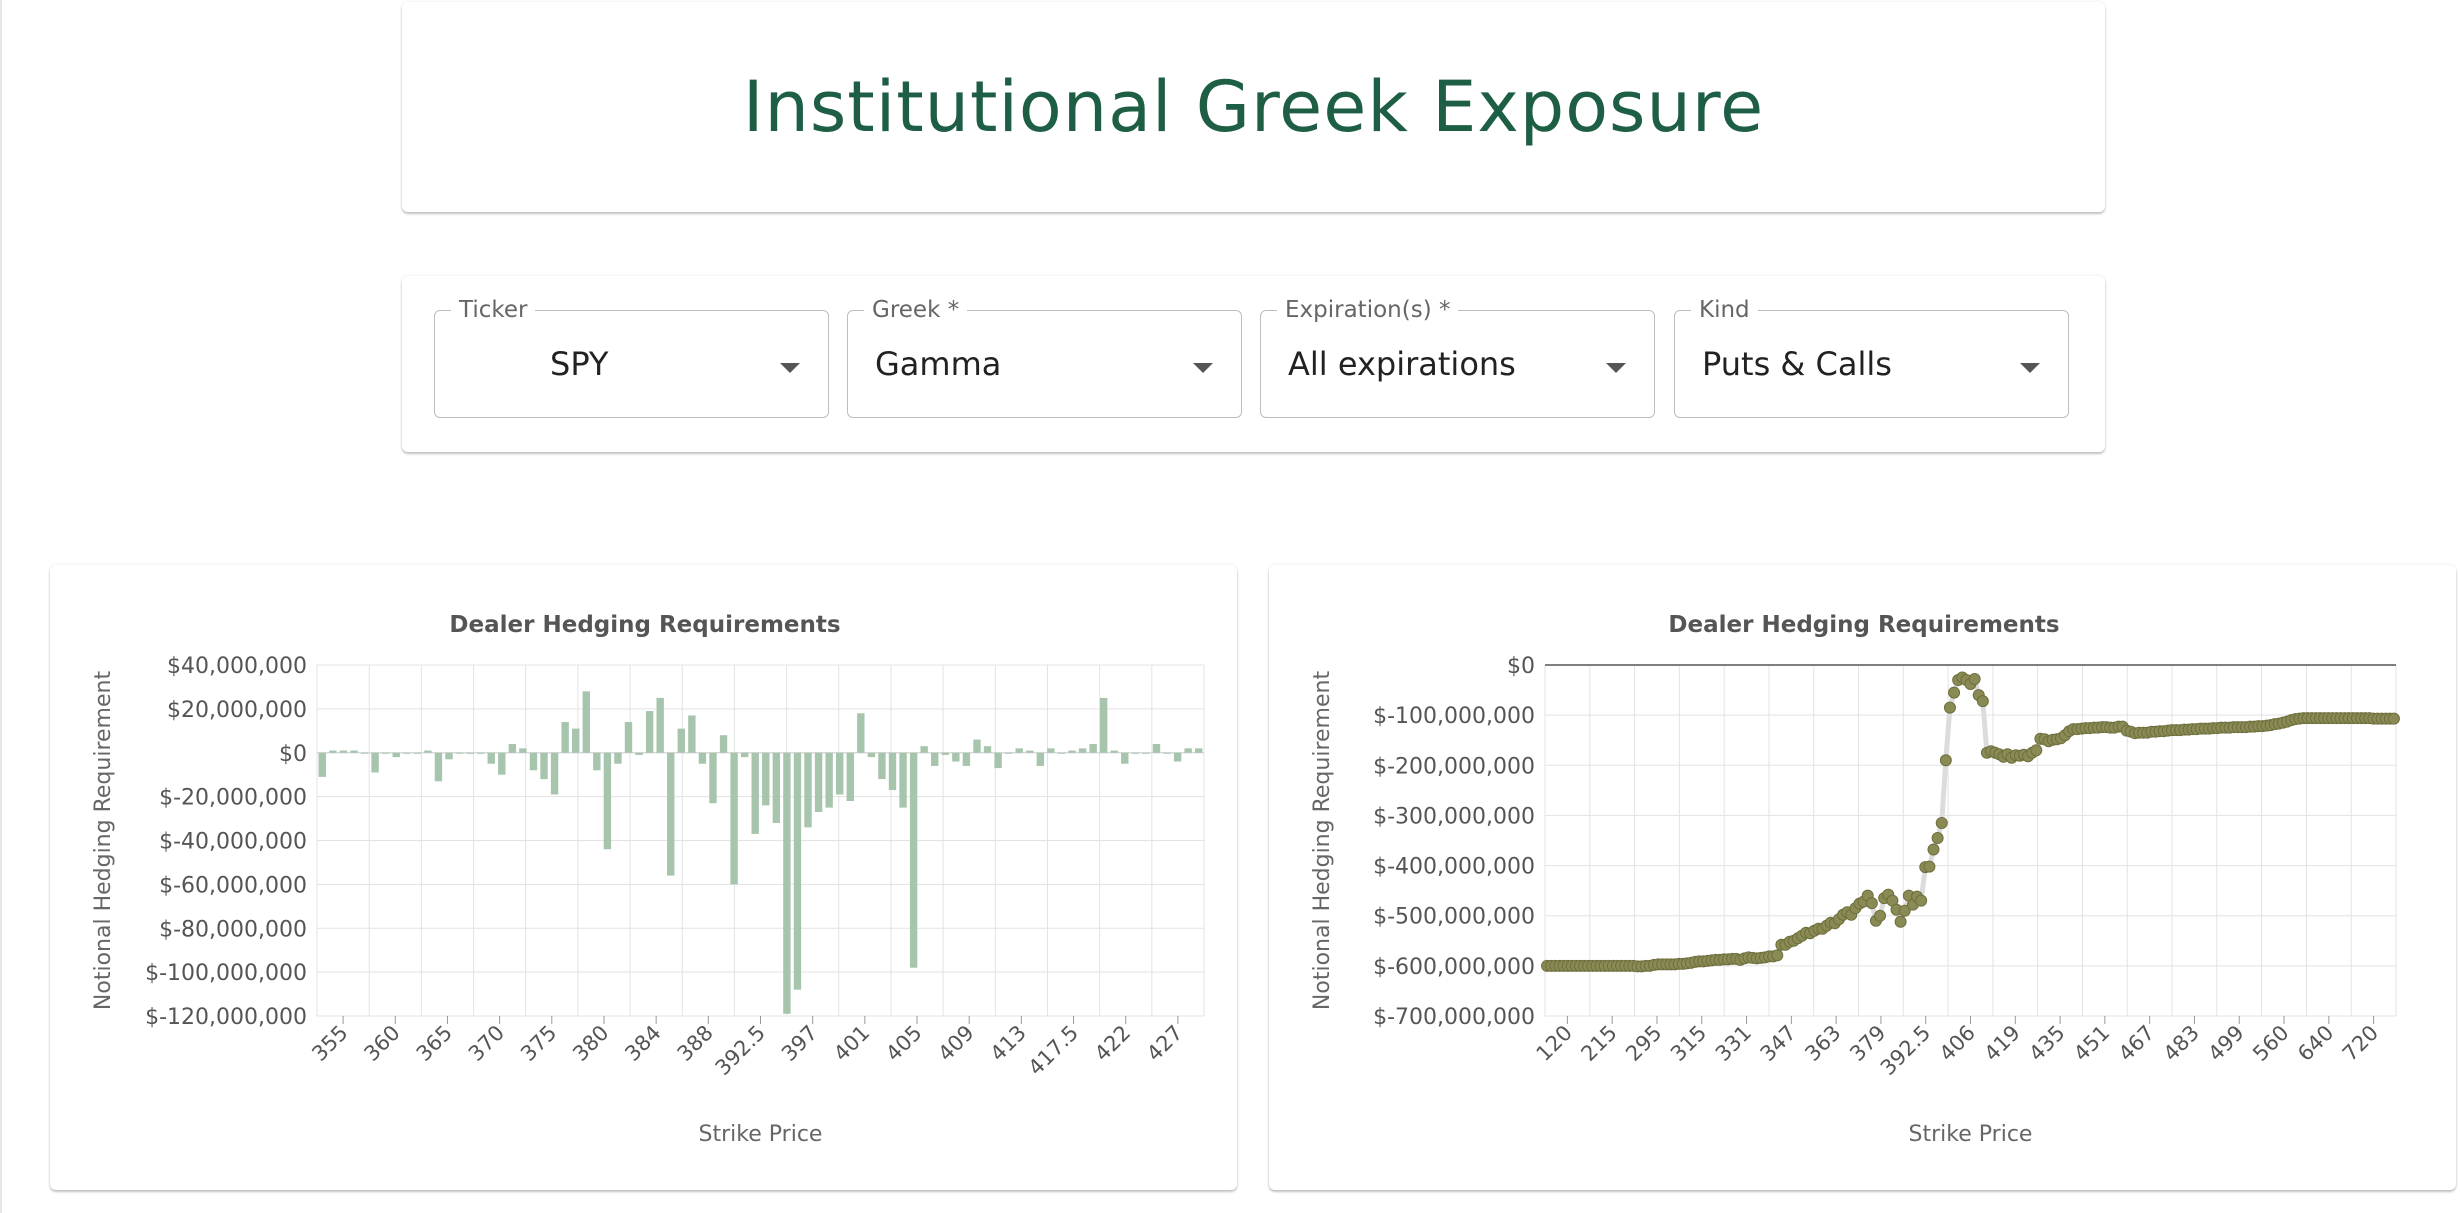  What do you see at coordinates (1008, 1043) in the screenshot?
I see `x-tick-label: 413` at bounding box center [1008, 1043].